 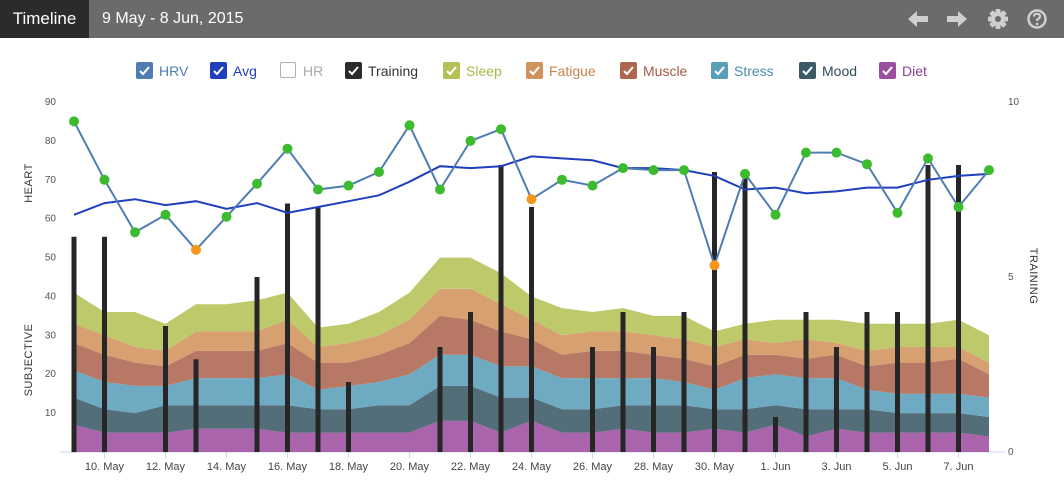 What do you see at coordinates (227, 467) in the screenshot?
I see `x-tick-label: 14. May` at bounding box center [227, 467].